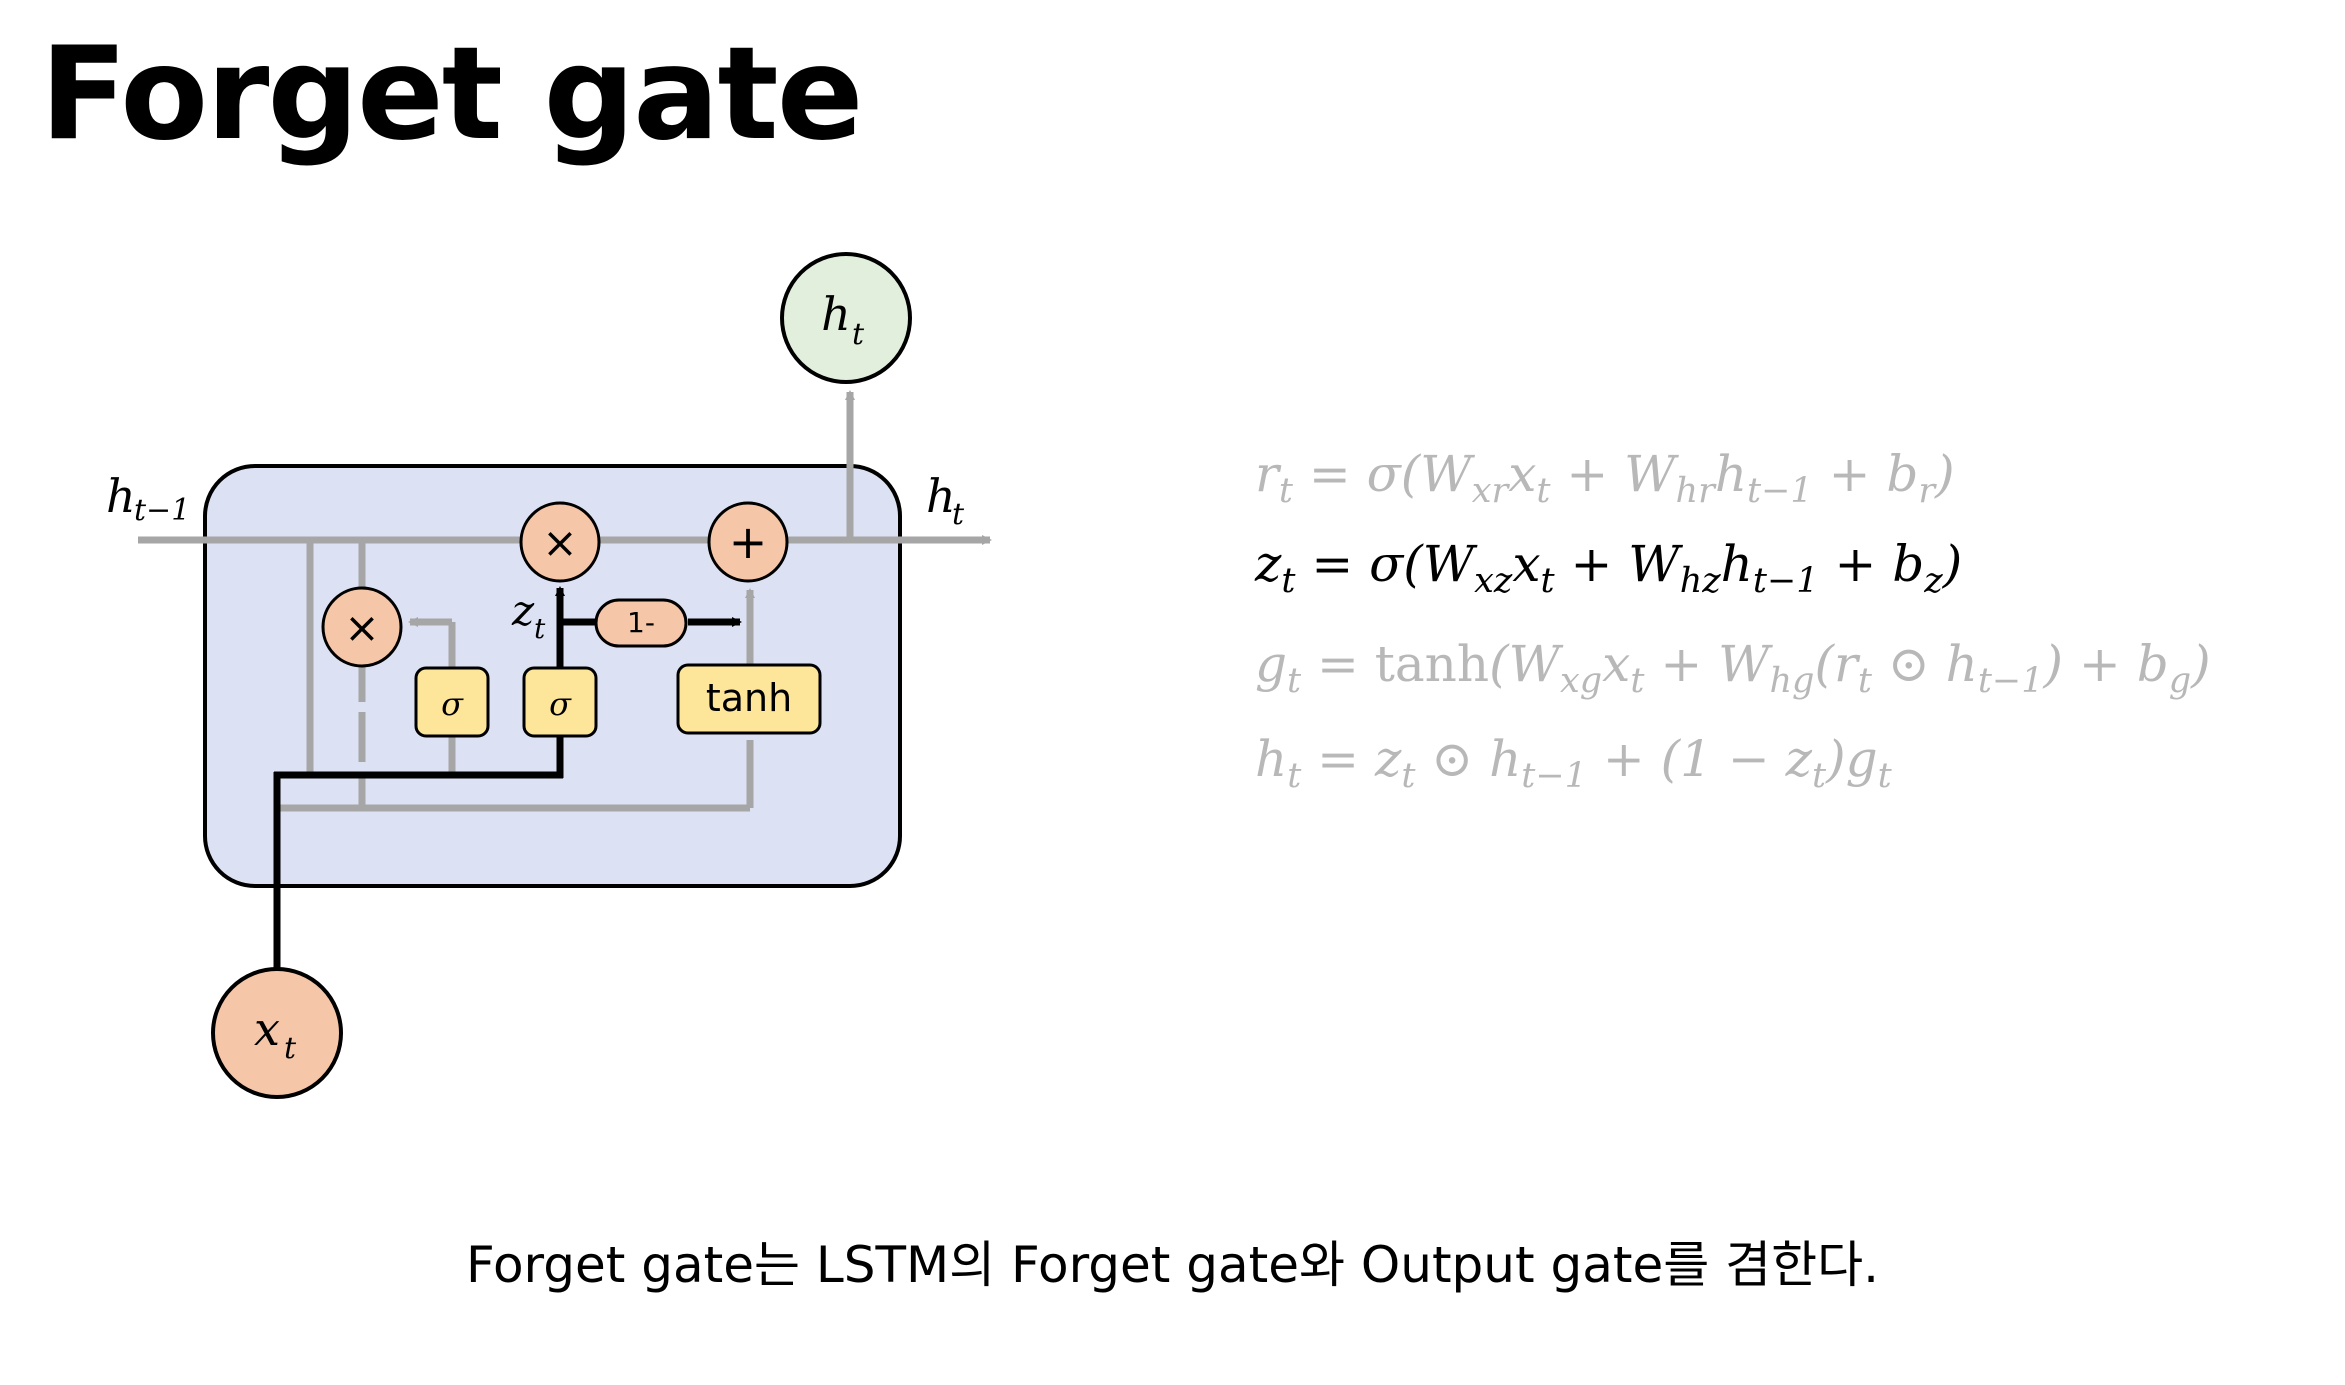 This screenshot has width=2345, height=1385. What do you see at coordinates (1609, 568) in the screenshot?
I see `equation-update-gate: zt = σ(Wxzxt + Whzht−1 + bz)` at bounding box center [1609, 568].